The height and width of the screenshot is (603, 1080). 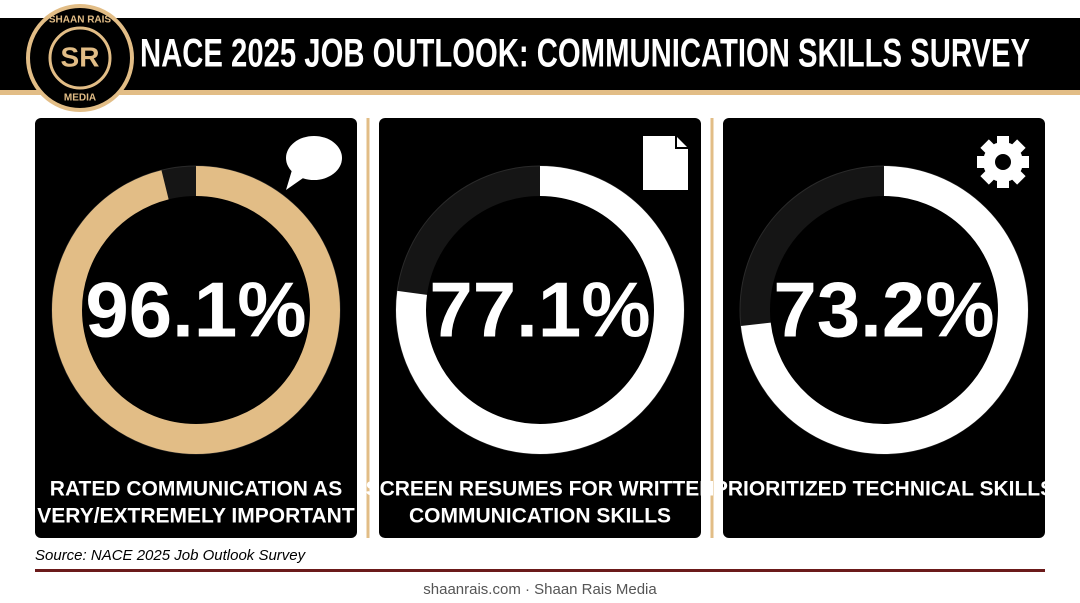 I want to click on speech-icon, so click(x=314, y=163).